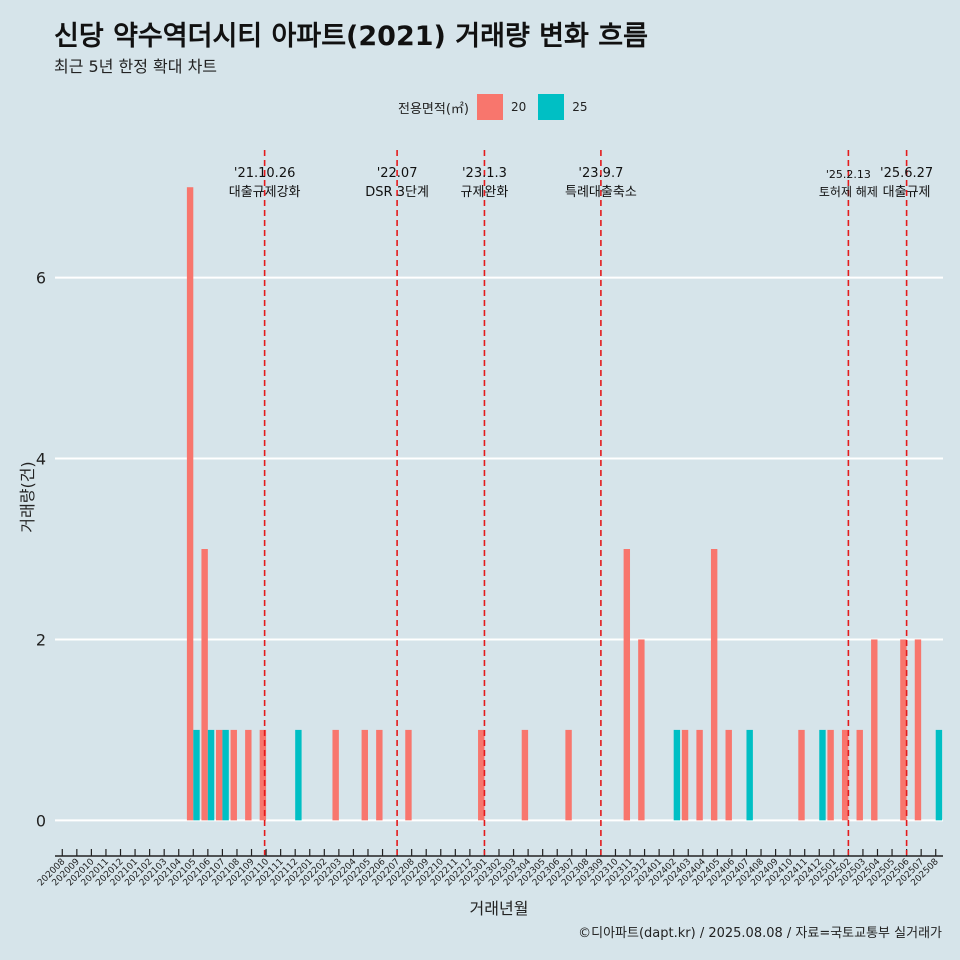 This screenshot has width=960, height=960. Describe the element at coordinates (848, 192) in the screenshot. I see `event-label: 토허제 해제` at that location.